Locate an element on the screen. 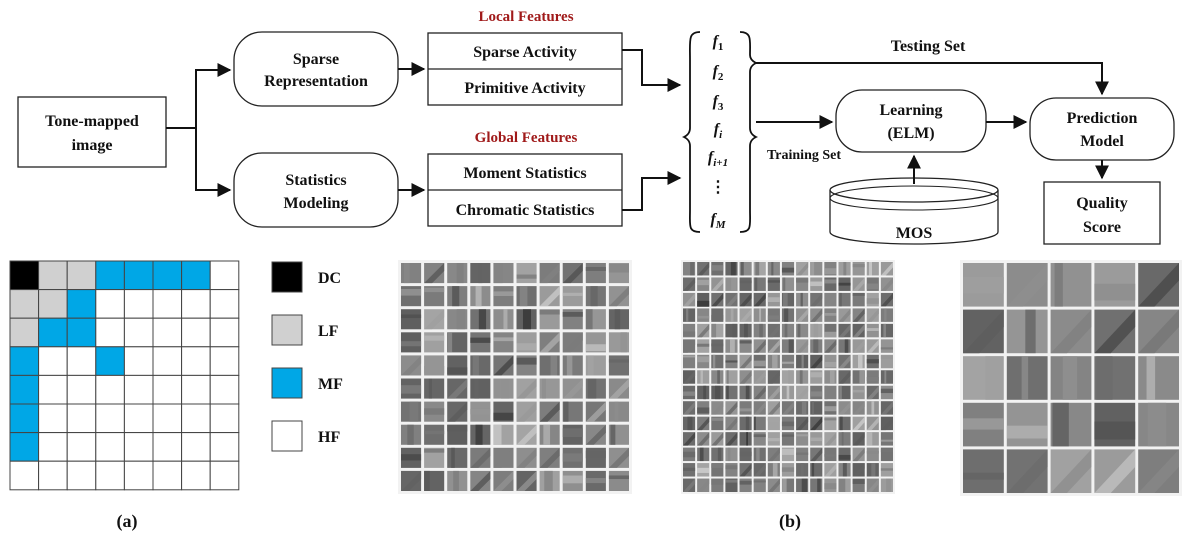 The image size is (1188, 540). input-node-line2: image is located at coordinates (92, 145).